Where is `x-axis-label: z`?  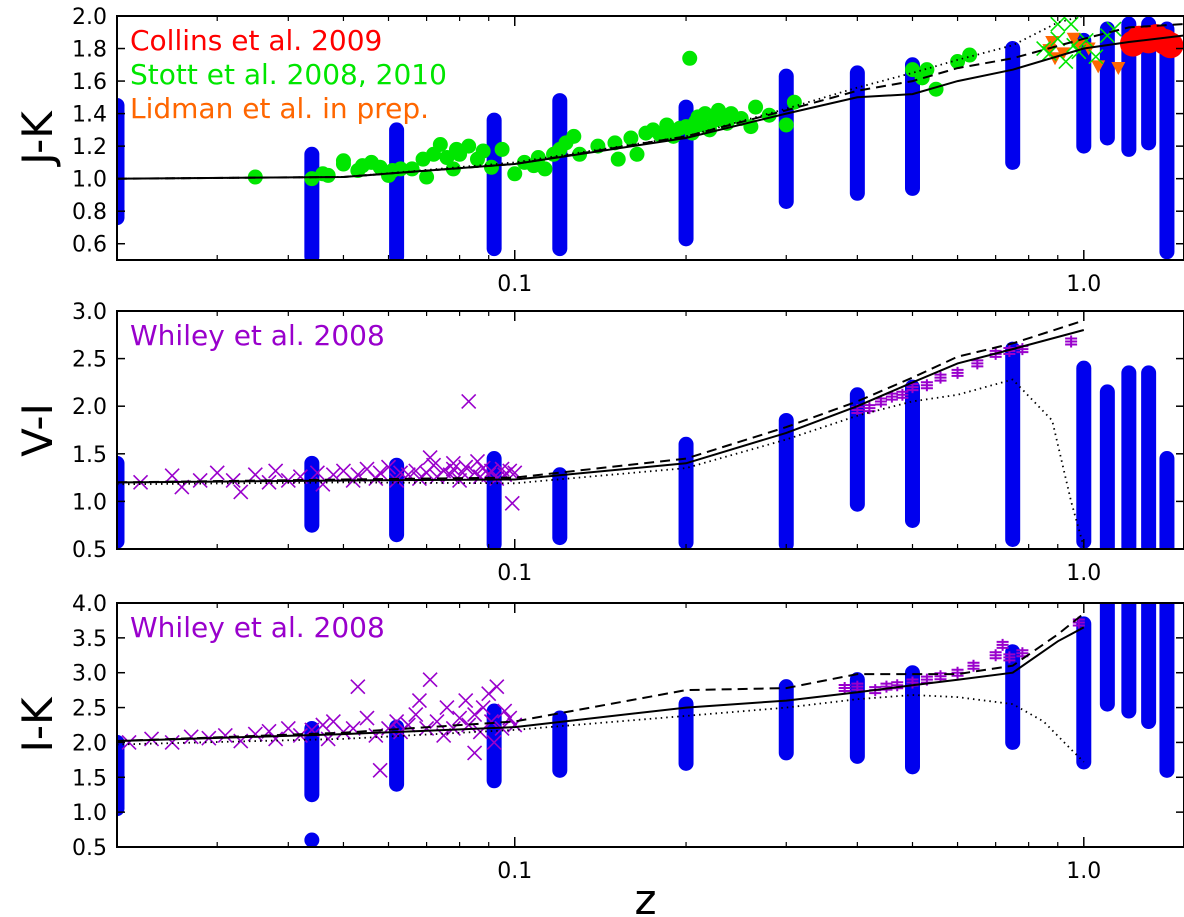 x-axis-label: z is located at coordinates (645, 896).